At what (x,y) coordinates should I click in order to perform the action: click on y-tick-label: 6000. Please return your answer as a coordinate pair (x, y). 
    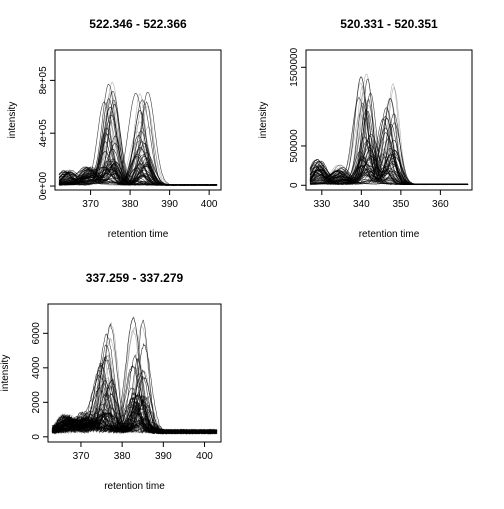
    Looking at the image, I should click on (36, 333).